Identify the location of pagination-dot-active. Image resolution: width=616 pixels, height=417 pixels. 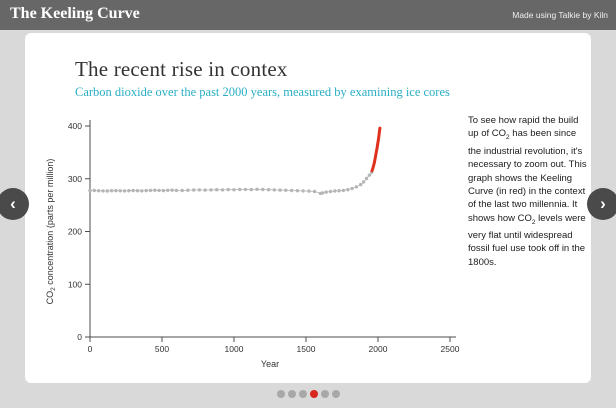
(313, 394).